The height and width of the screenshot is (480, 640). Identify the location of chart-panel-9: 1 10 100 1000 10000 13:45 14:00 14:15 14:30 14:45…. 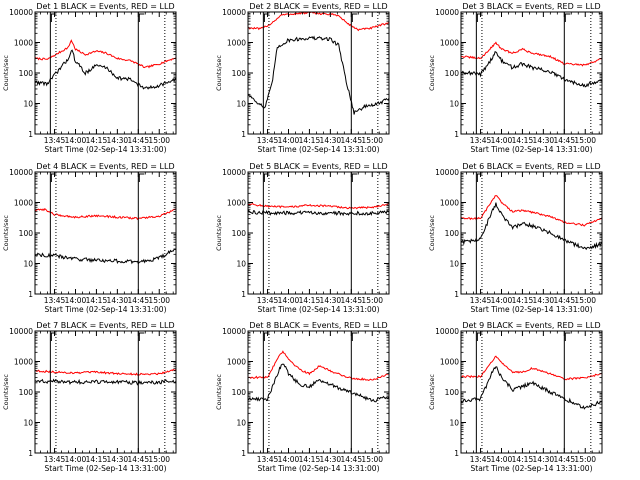
(515, 397).